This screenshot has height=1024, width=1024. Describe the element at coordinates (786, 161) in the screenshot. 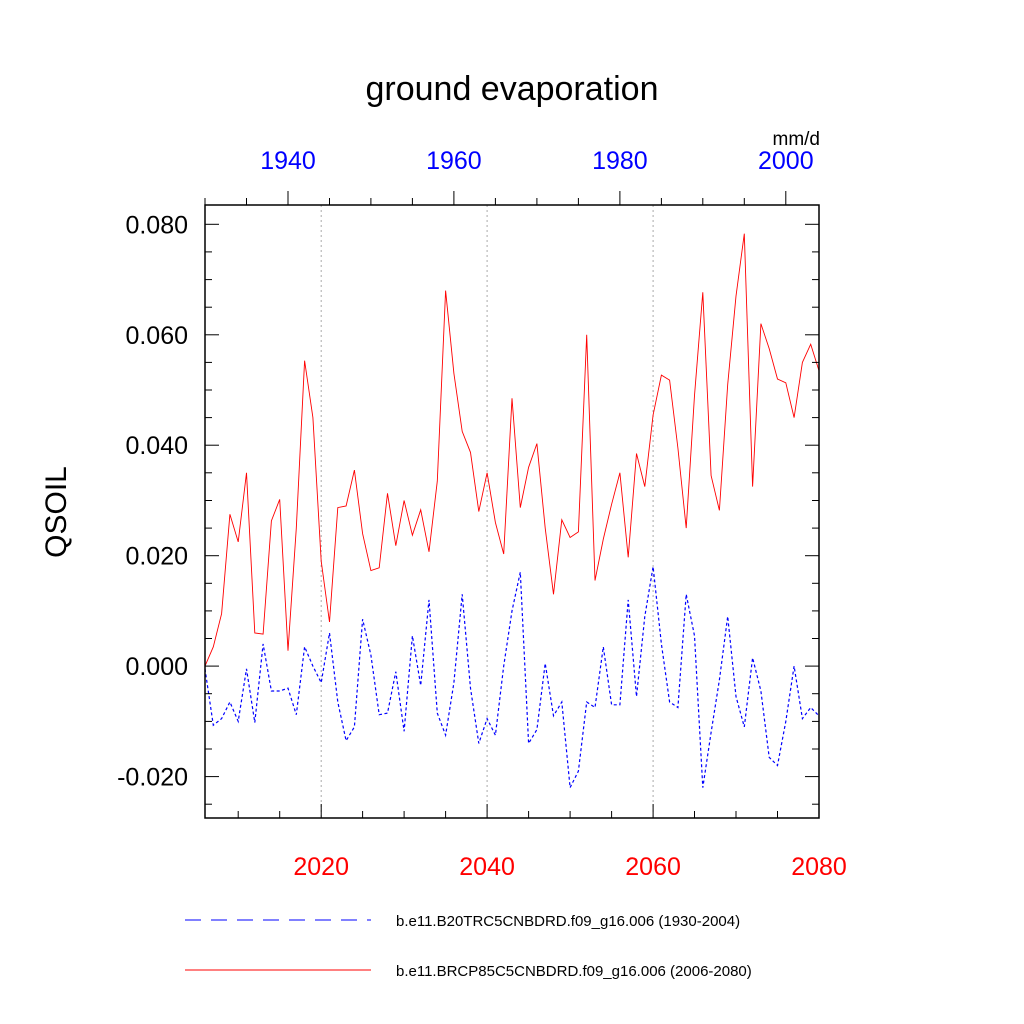

I see `x-tick-label-top: 2000` at that location.